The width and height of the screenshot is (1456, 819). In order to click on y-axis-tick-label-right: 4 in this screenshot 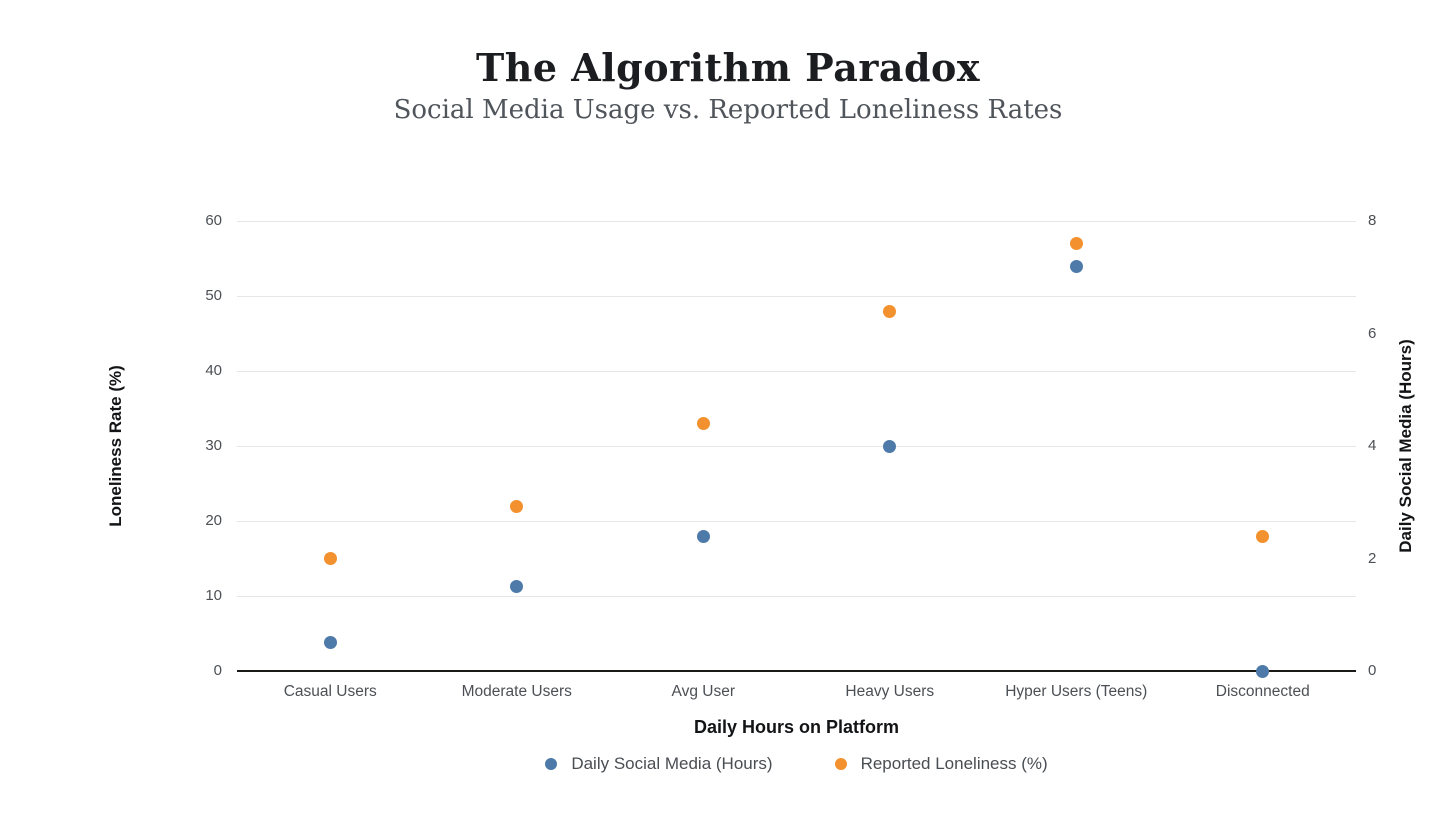, I will do `click(1372, 445)`.